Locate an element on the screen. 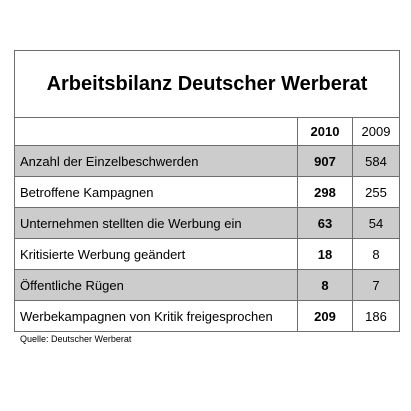 The width and height of the screenshot is (411, 411). source-note: Quelle: Deutscher Werberat is located at coordinates (76, 339).